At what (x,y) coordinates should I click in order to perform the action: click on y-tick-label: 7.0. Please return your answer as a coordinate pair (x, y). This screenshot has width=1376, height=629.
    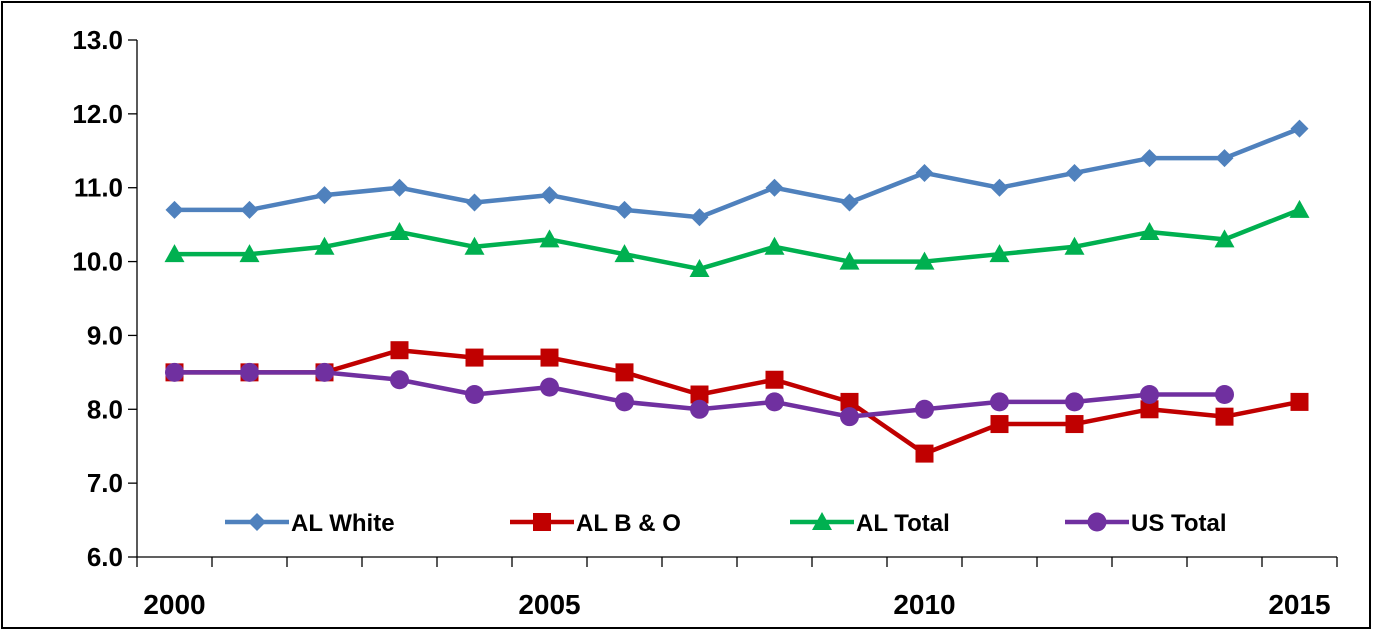
    Looking at the image, I should click on (105, 483).